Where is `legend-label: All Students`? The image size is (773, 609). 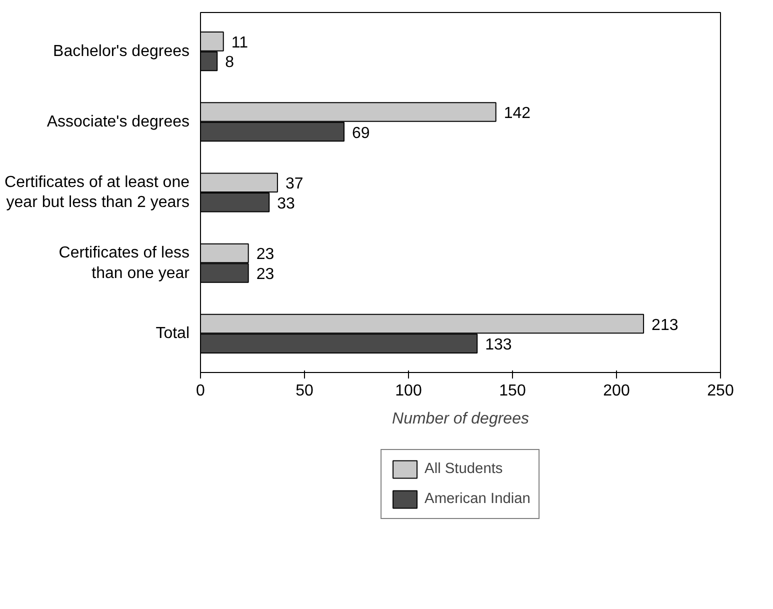 legend-label: All Students is located at coordinates (463, 469).